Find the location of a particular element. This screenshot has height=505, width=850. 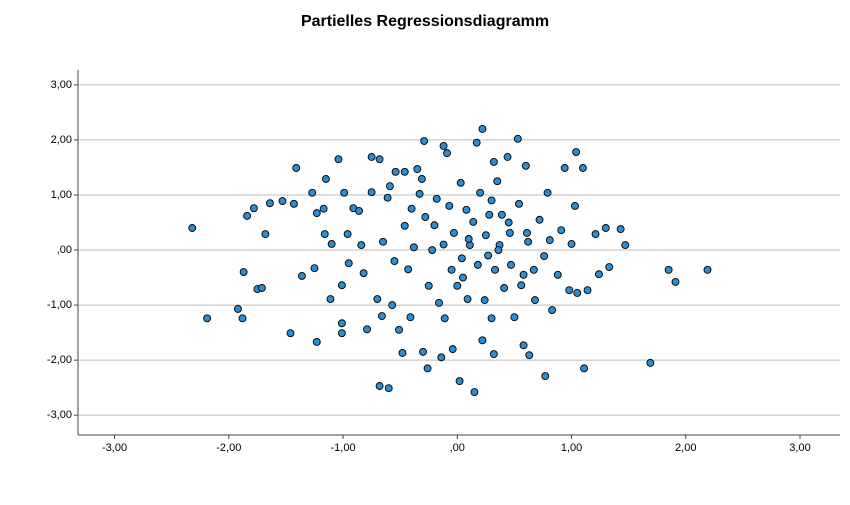

x-tick-label: 1,00 is located at coordinates (571, 448).